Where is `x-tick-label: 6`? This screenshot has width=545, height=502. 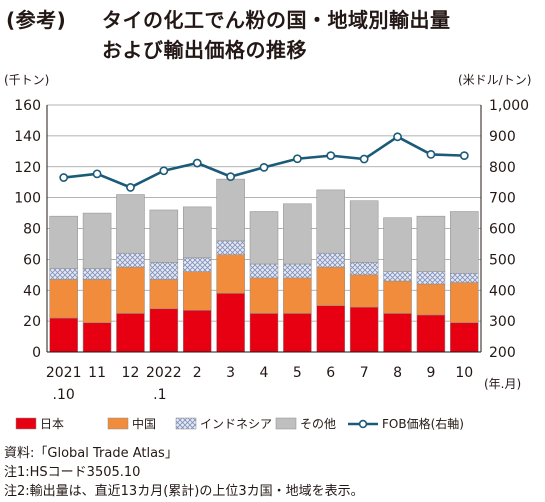 x-tick-label: 6 is located at coordinates (330, 373).